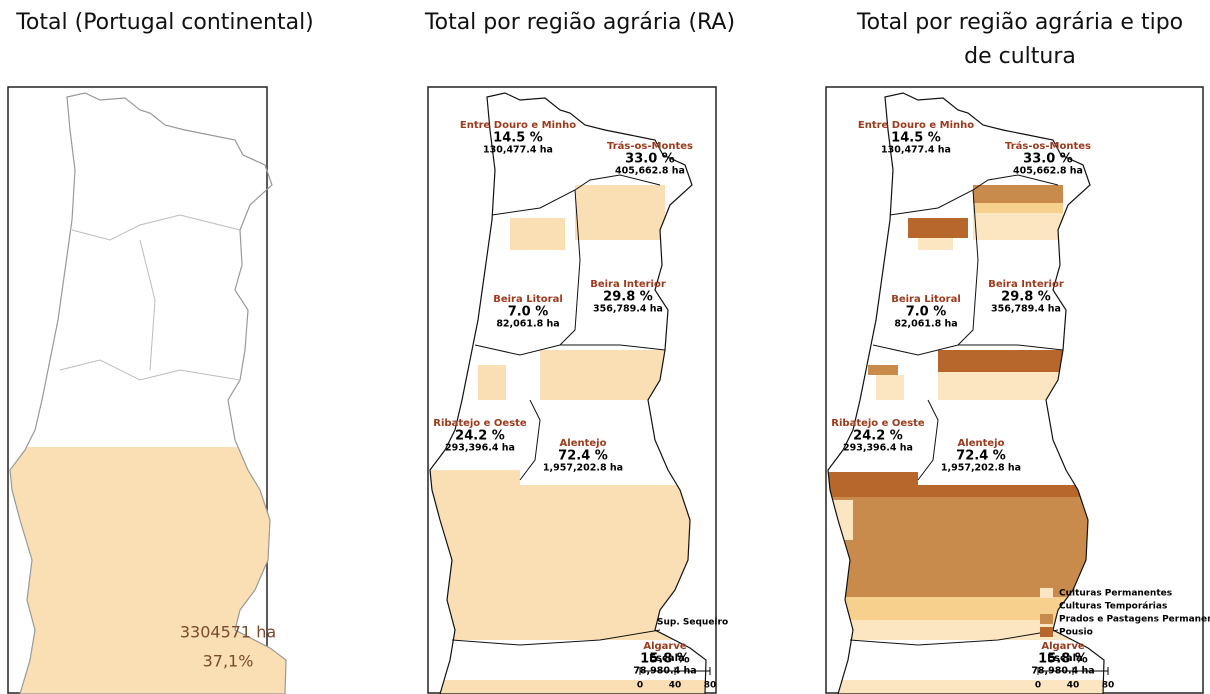 The width and height of the screenshot is (1210, 694). I want to click on panel-title: Total (Portugal continental), so click(165, 22).